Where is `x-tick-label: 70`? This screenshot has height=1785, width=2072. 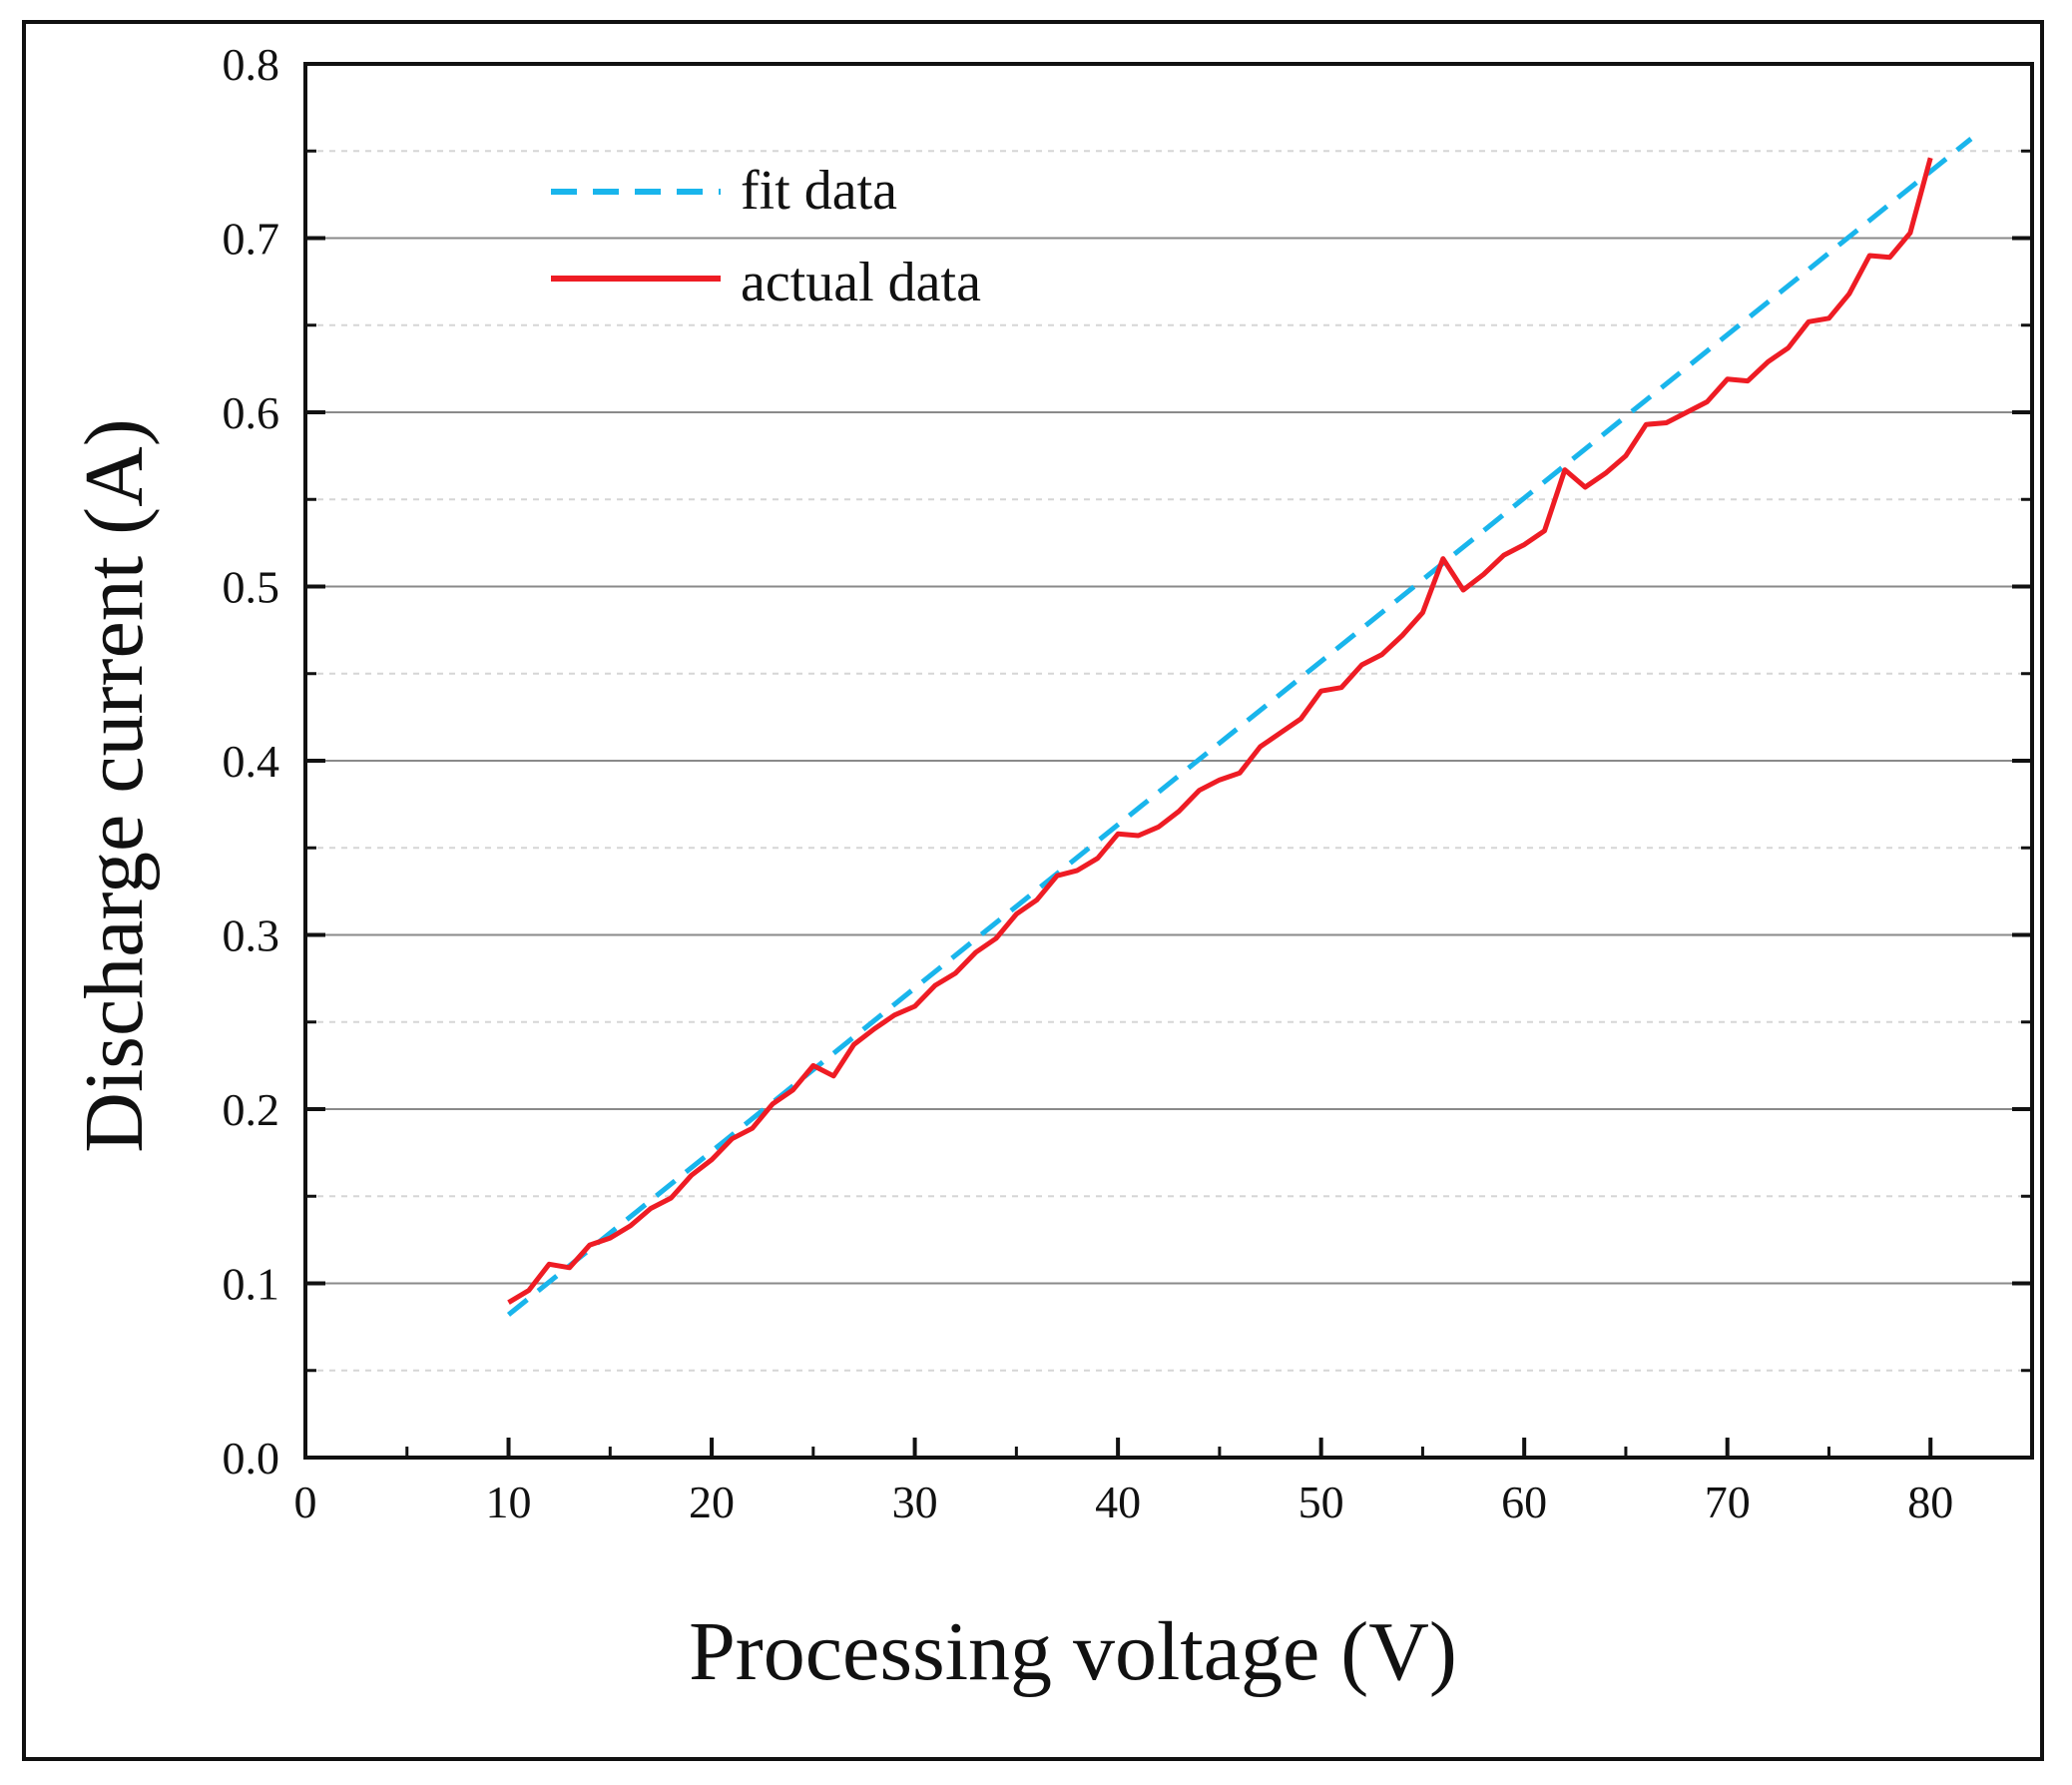
x-tick-label: 70 is located at coordinates (1728, 1502).